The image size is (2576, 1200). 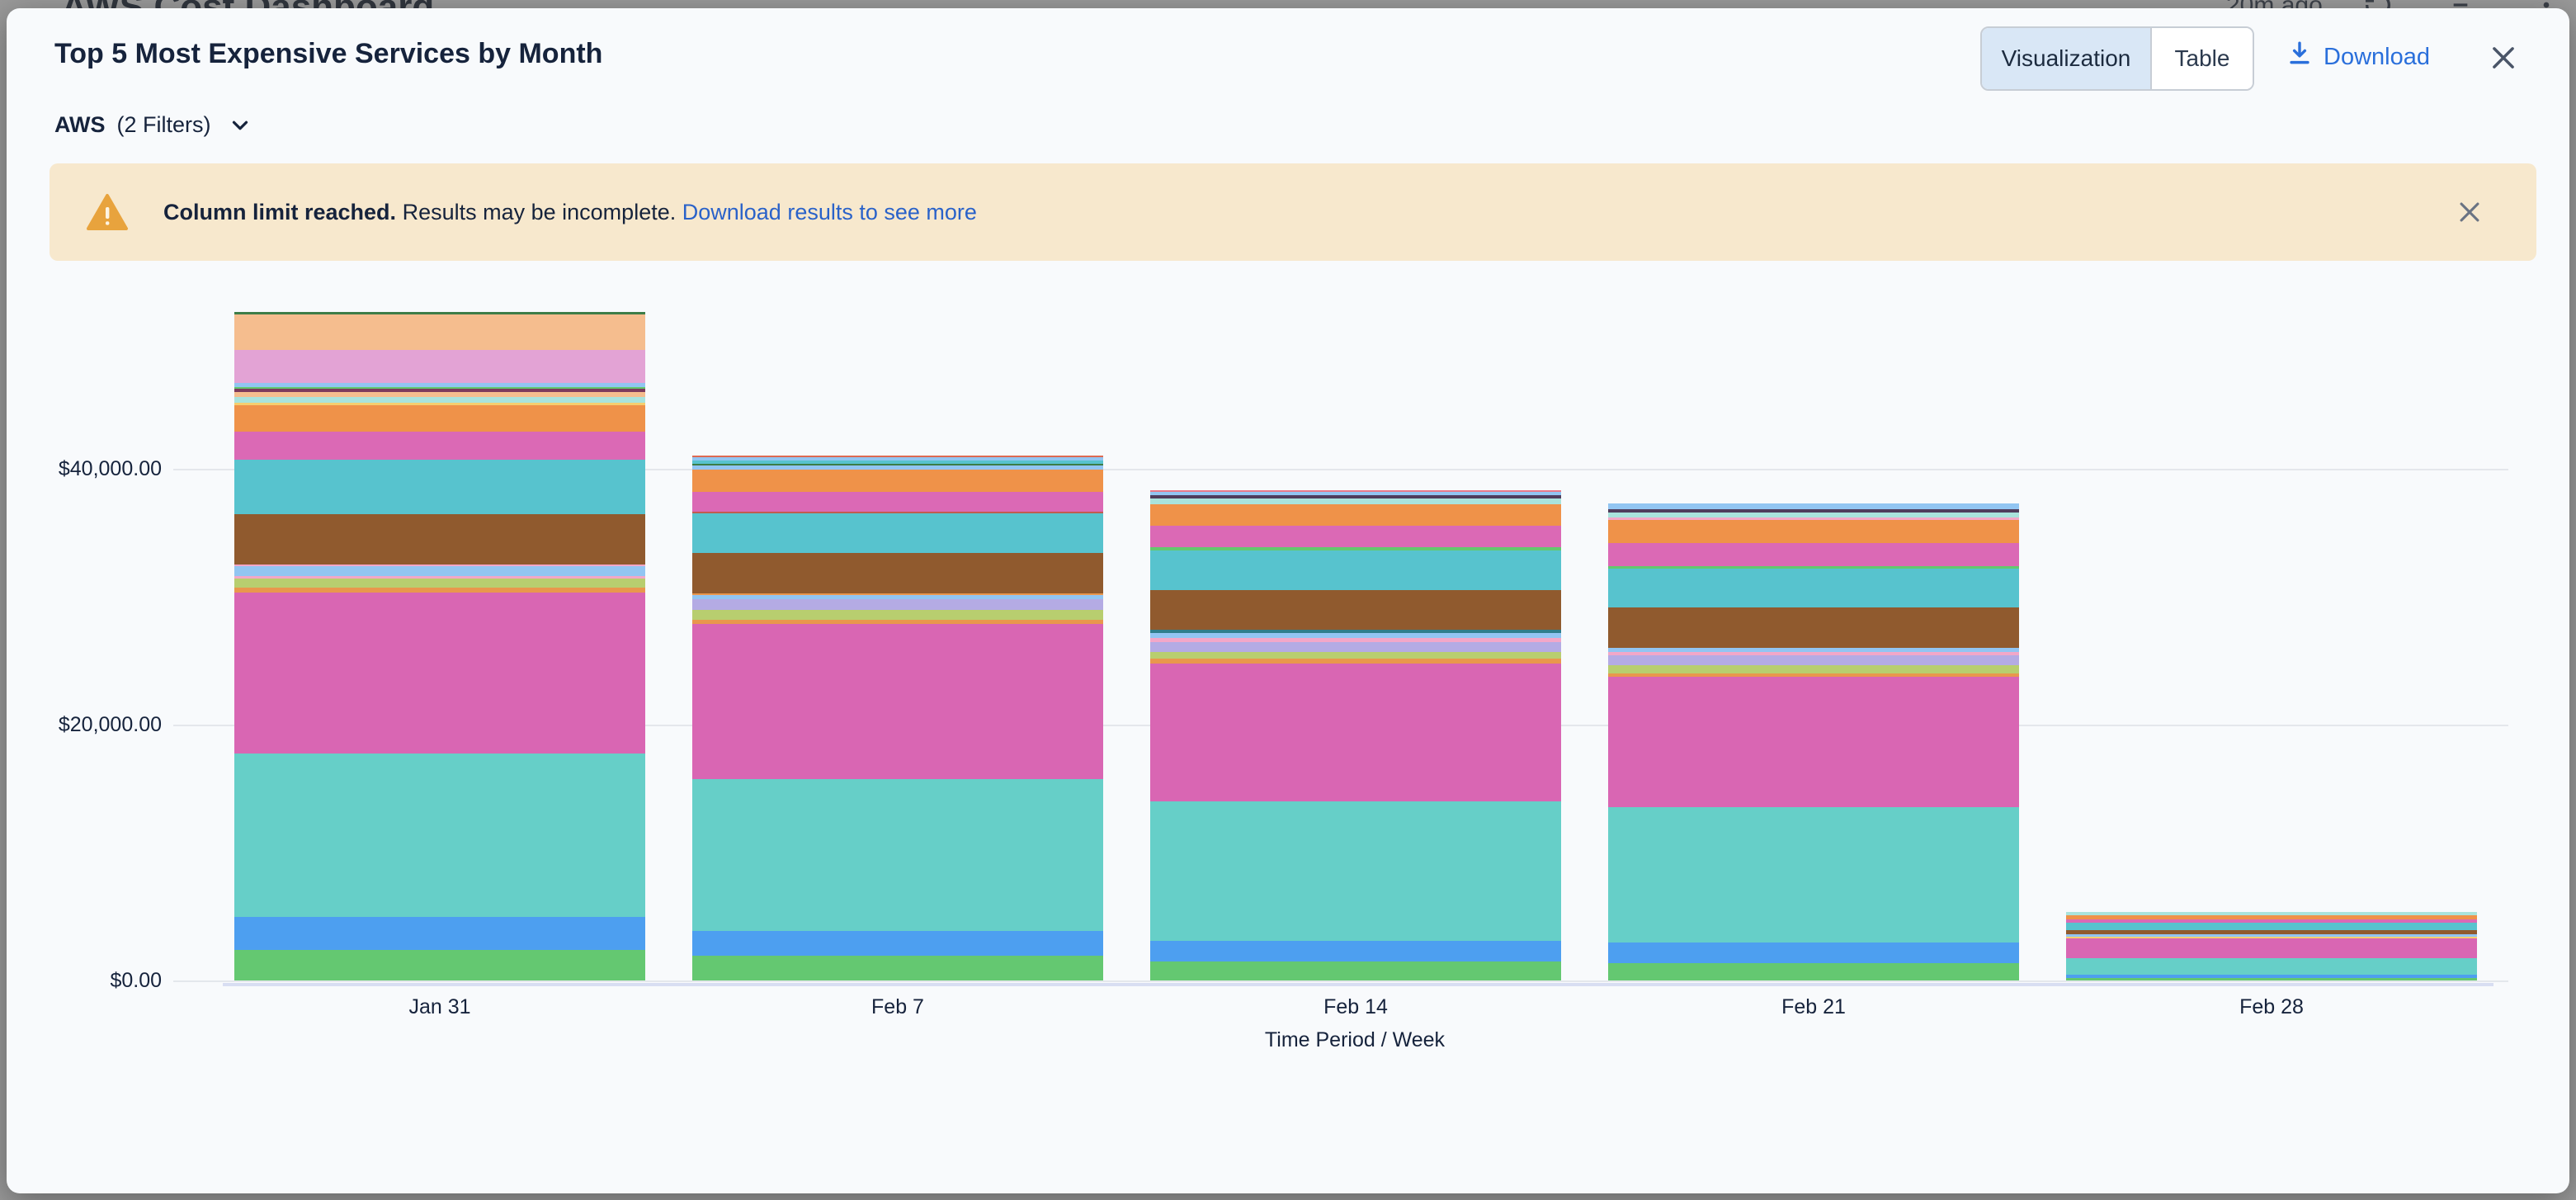 What do you see at coordinates (153, 125) in the screenshot?
I see `filter-dropdown: AWS (2 Filters)` at bounding box center [153, 125].